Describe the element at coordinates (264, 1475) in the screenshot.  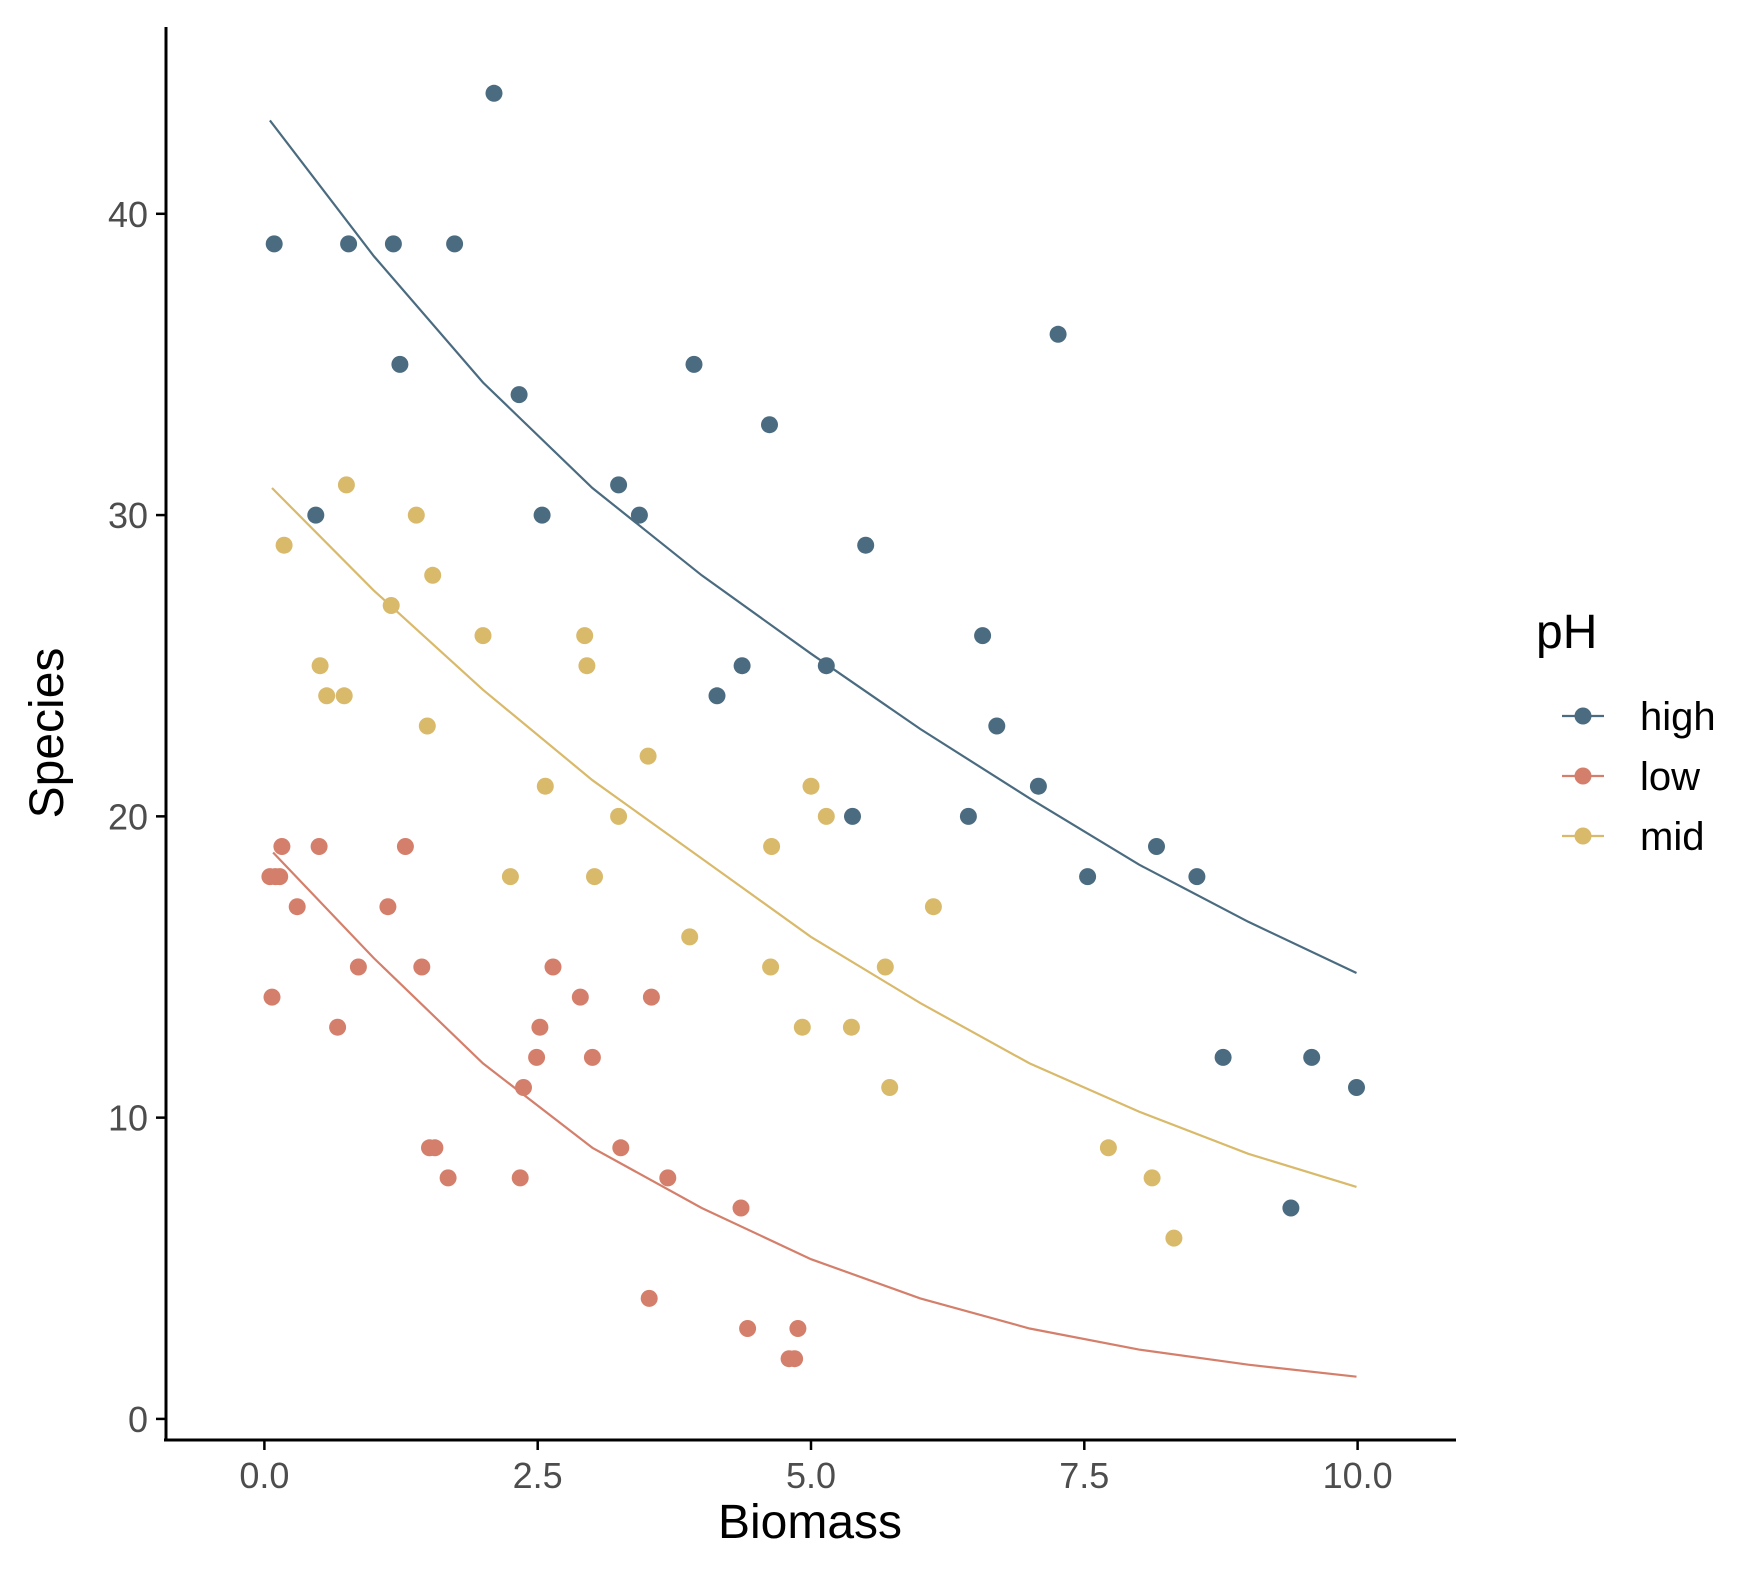
I see `x-tick-label: 0.0` at that location.